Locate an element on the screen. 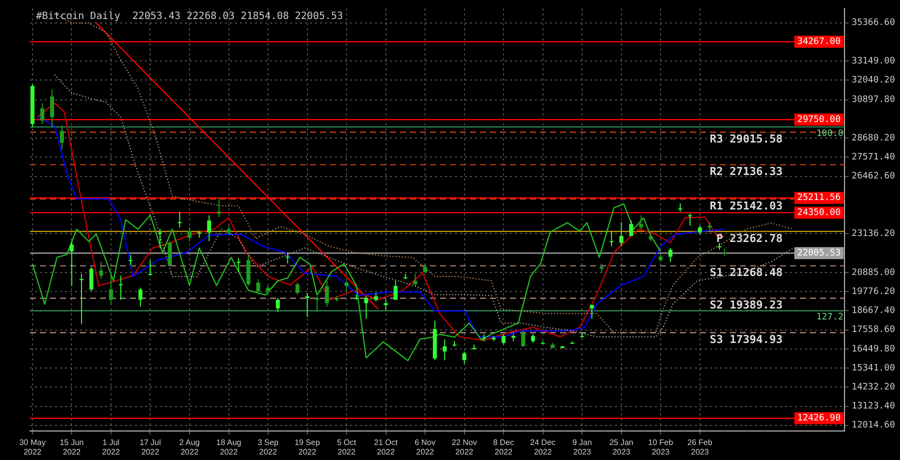 Image resolution: width=900 pixels, height=460 pixels. annotation: 100.0 is located at coordinates (830, 133).